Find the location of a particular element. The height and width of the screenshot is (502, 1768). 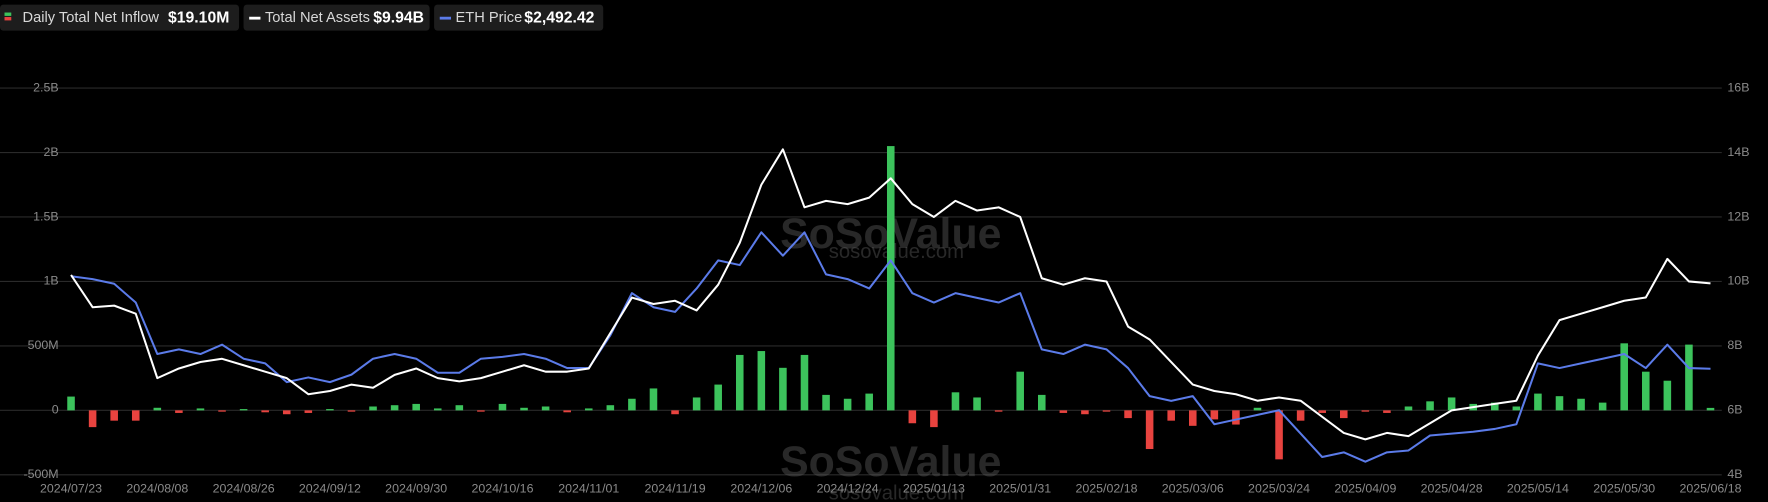

x-tick-label: 2024/11/01 is located at coordinates (588, 489).